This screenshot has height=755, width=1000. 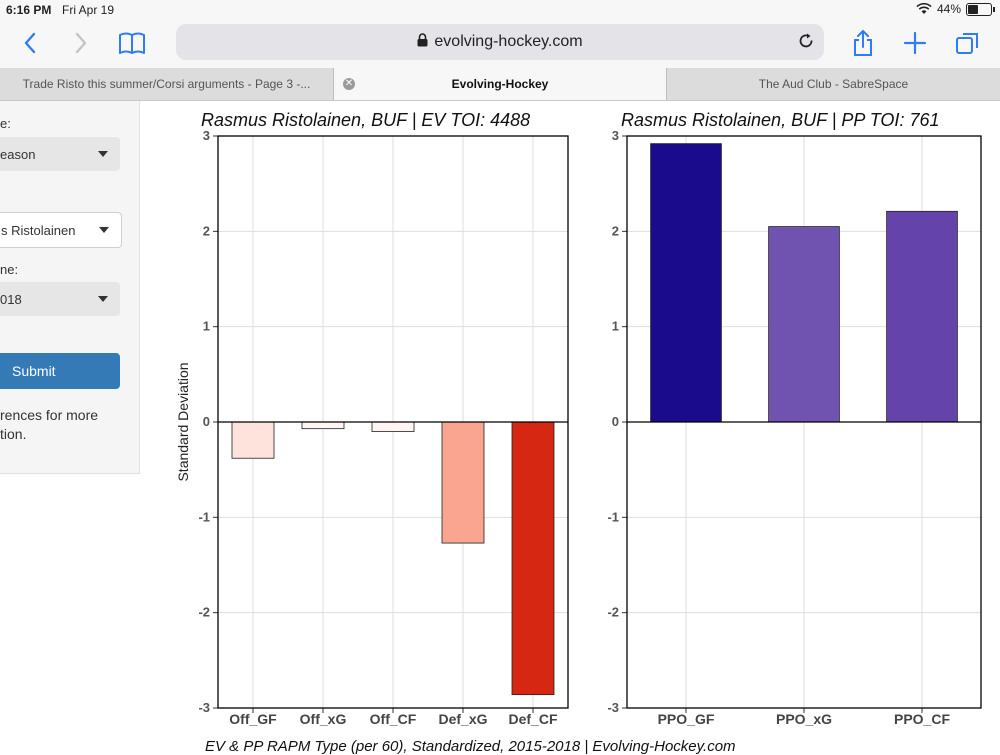 I want to click on sidebar-note: rences for more tion., so click(x=69, y=425).